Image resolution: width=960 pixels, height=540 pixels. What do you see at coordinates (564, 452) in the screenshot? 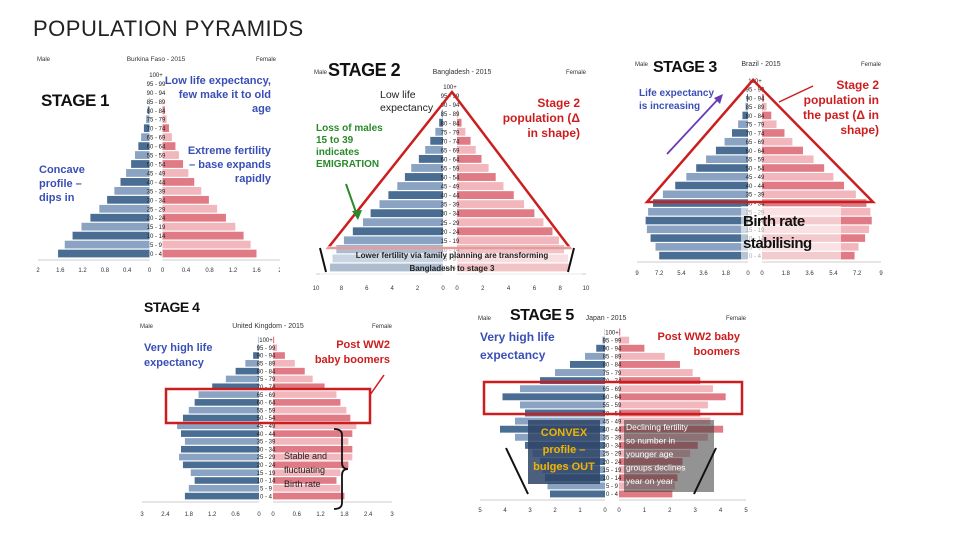
I see `convex-box` at bounding box center [564, 452].